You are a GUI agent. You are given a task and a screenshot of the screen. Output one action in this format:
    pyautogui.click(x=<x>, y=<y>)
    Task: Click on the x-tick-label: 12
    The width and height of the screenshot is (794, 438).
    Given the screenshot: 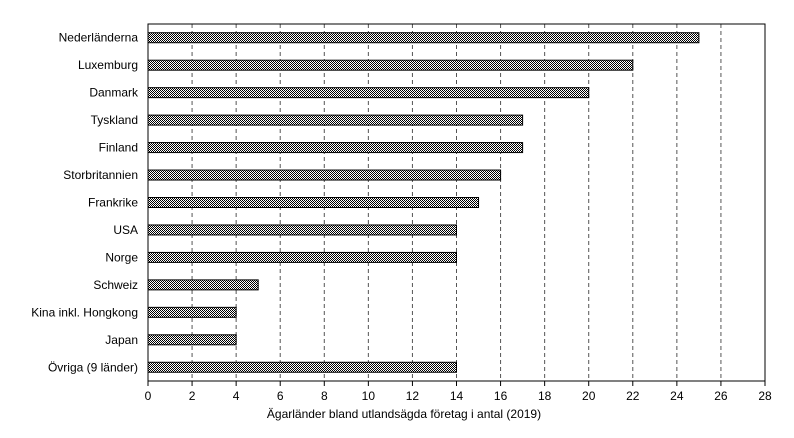 What is the action you would take?
    pyautogui.click(x=413, y=396)
    